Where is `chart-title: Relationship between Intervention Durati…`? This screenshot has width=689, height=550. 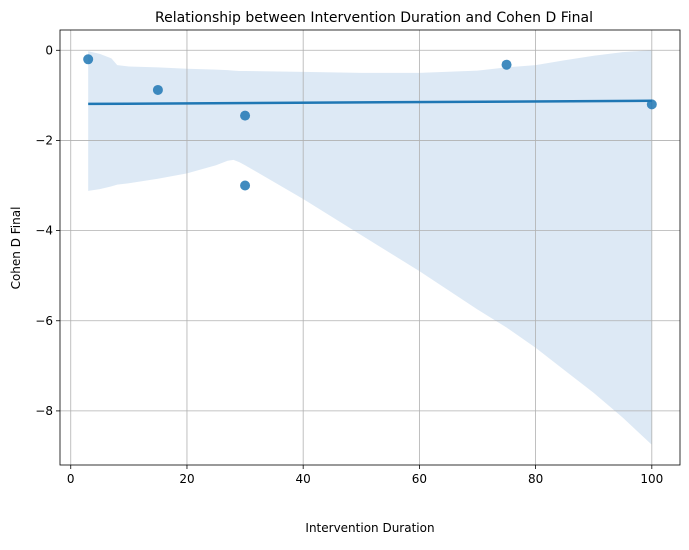 chart-title: Relationship between Intervention Durati… is located at coordinates (374, 18).